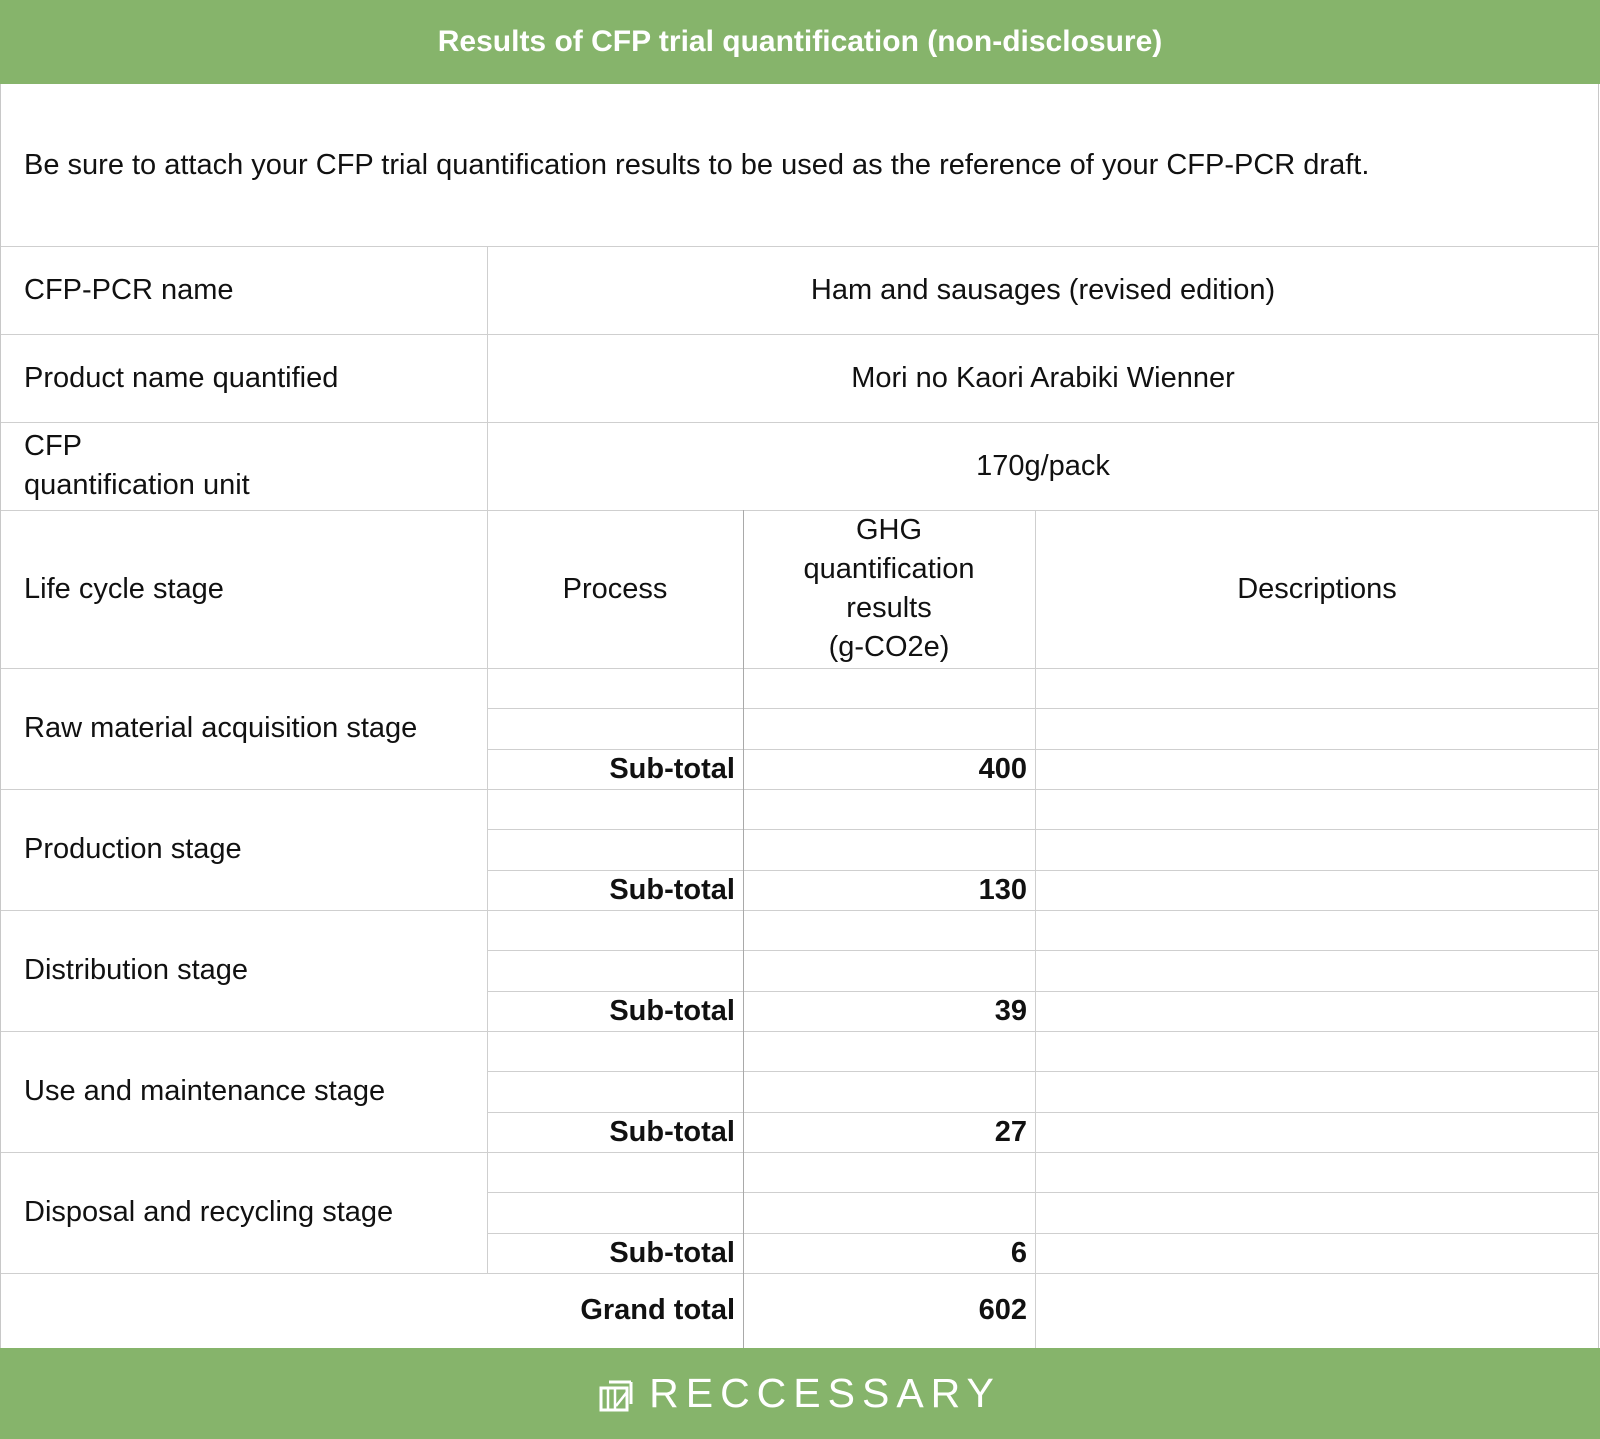  What do you see at coordinates (244, 466) in the screenshot?
I see `info-label-unit: CFP quantification unit` at bounding box center [244, 466].